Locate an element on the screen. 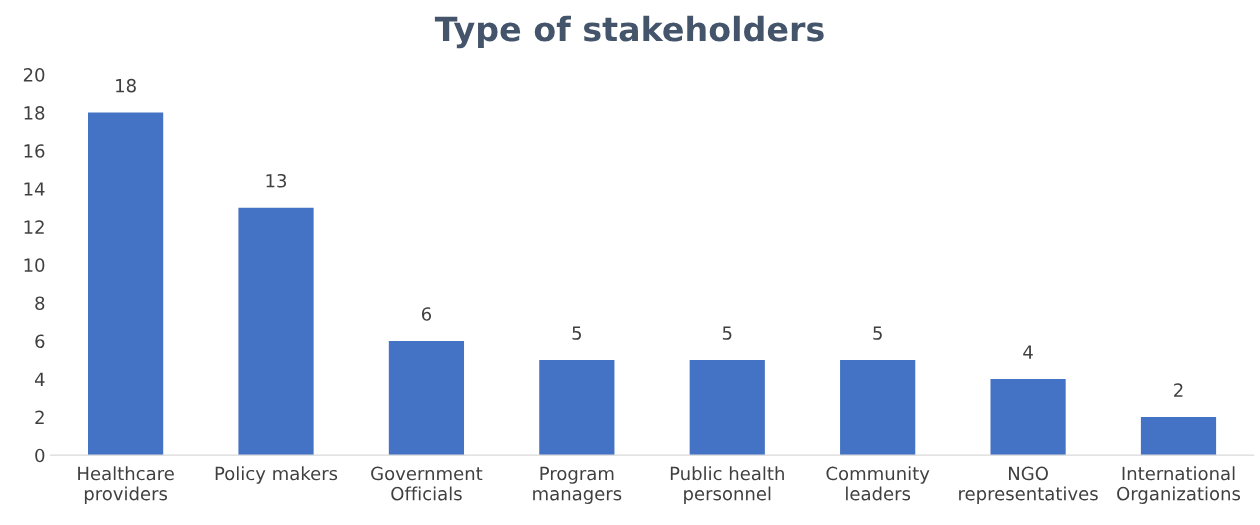 The image size is (1260, 525). y-tick-label: 20 is located at coordinates (34, 75).